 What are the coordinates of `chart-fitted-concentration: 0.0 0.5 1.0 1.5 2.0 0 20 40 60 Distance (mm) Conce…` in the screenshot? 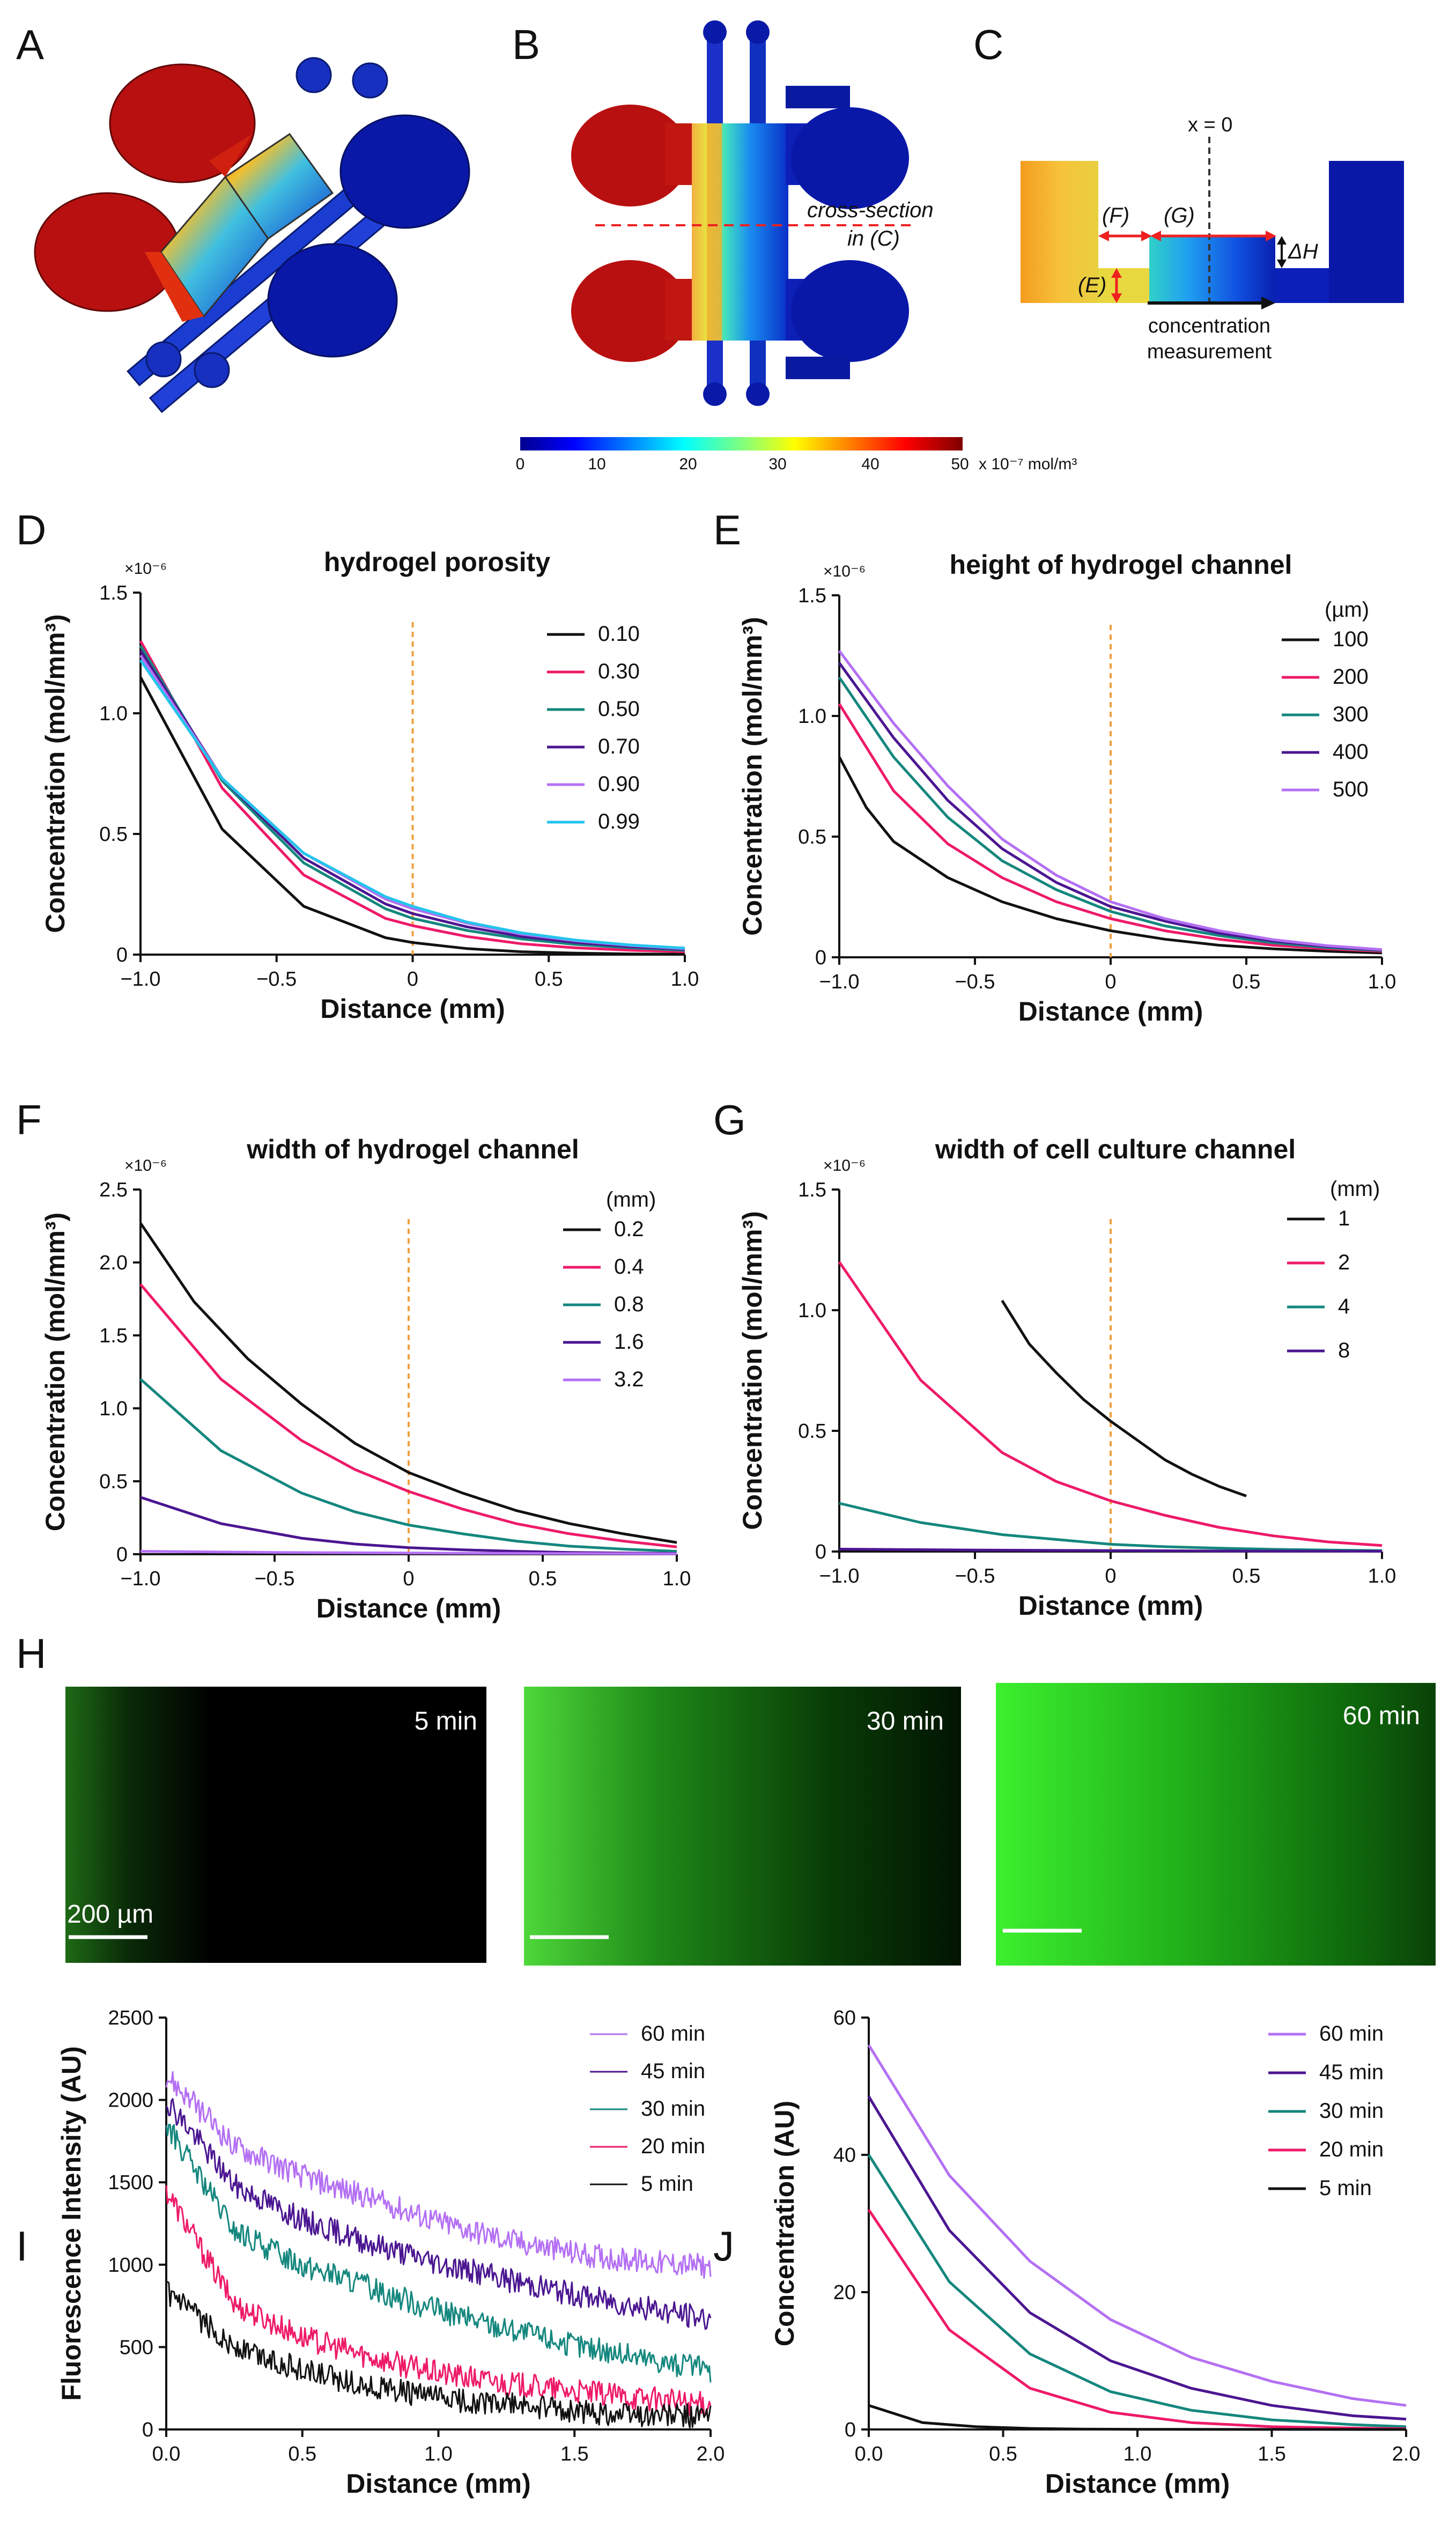 It's located at (1095, 2253).